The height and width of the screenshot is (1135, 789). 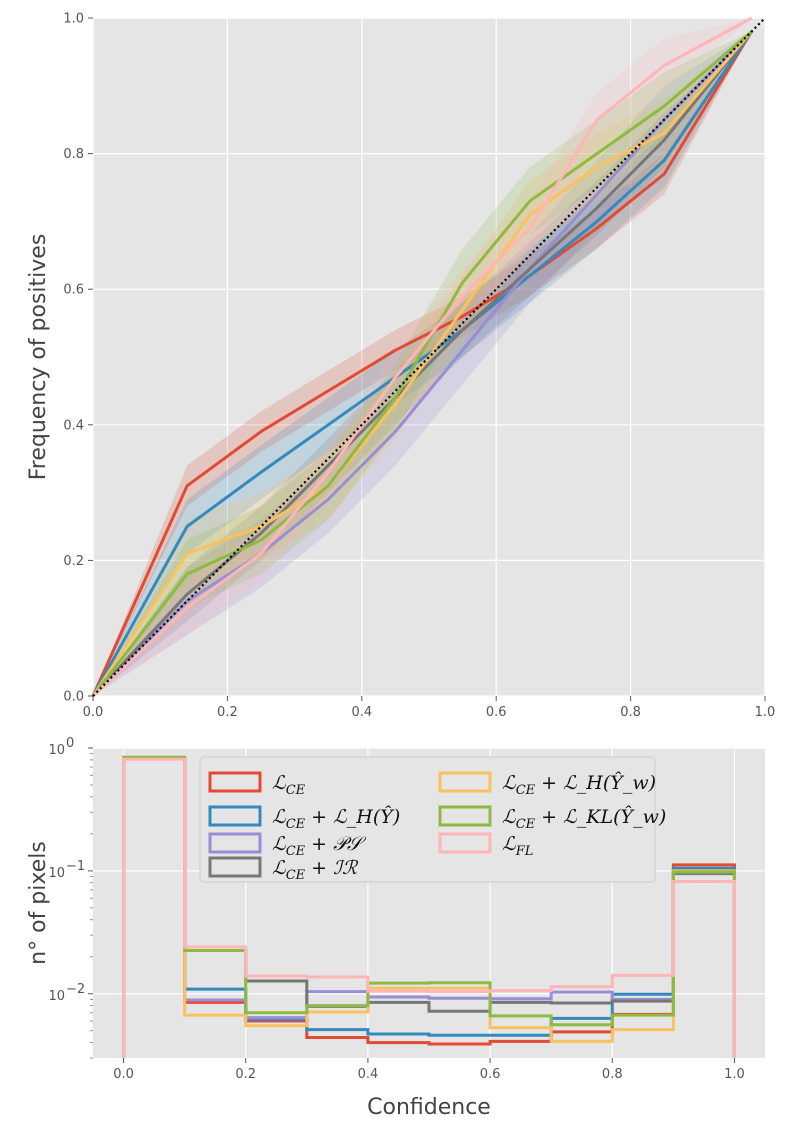 What do you see at coordinates (73, 425) in the screenshot?
I see `reliability-y-tick-label: 0.4` at bounding box center [73, 425].